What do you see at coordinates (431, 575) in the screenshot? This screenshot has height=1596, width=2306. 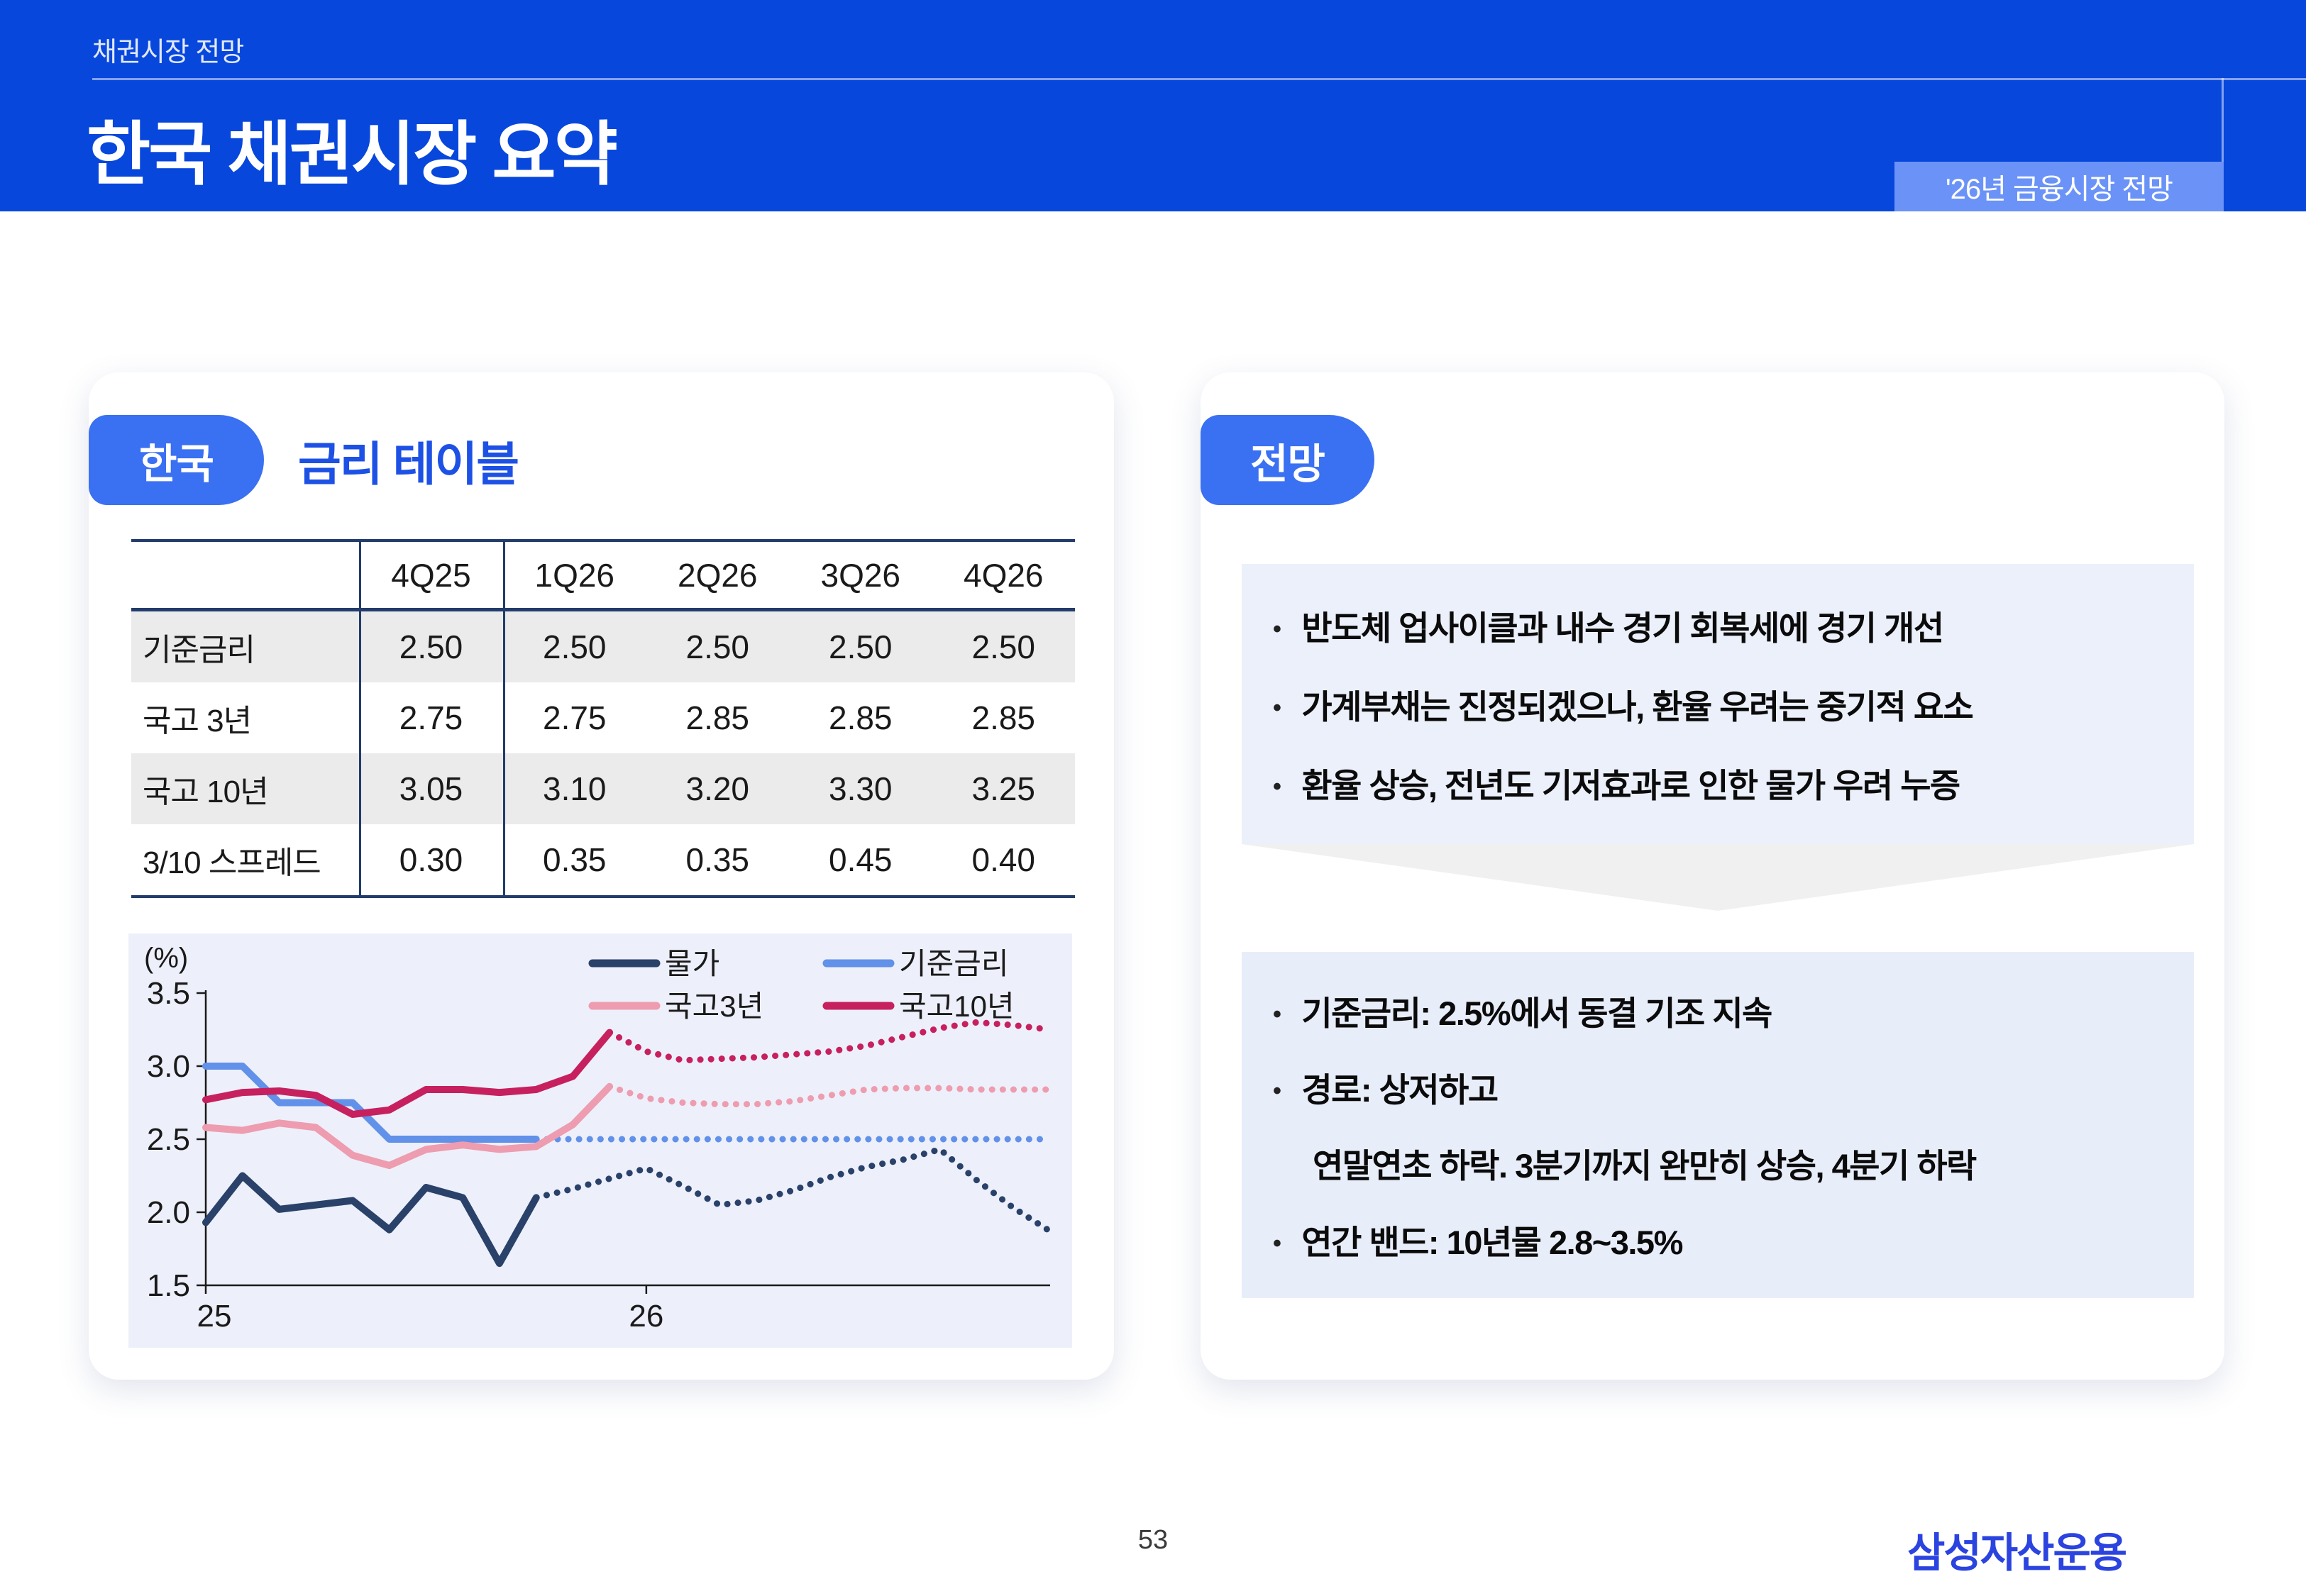 I see `column-header: 4Q25` at bounding box center [431, 575].